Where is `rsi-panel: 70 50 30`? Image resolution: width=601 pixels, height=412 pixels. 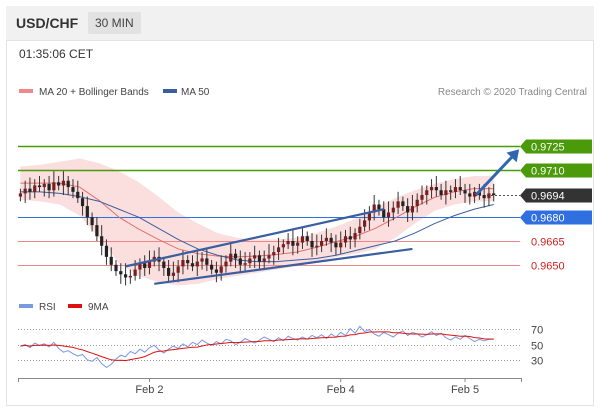
rsi-panel: 70 50 30 is located at coordinates (280, 347).